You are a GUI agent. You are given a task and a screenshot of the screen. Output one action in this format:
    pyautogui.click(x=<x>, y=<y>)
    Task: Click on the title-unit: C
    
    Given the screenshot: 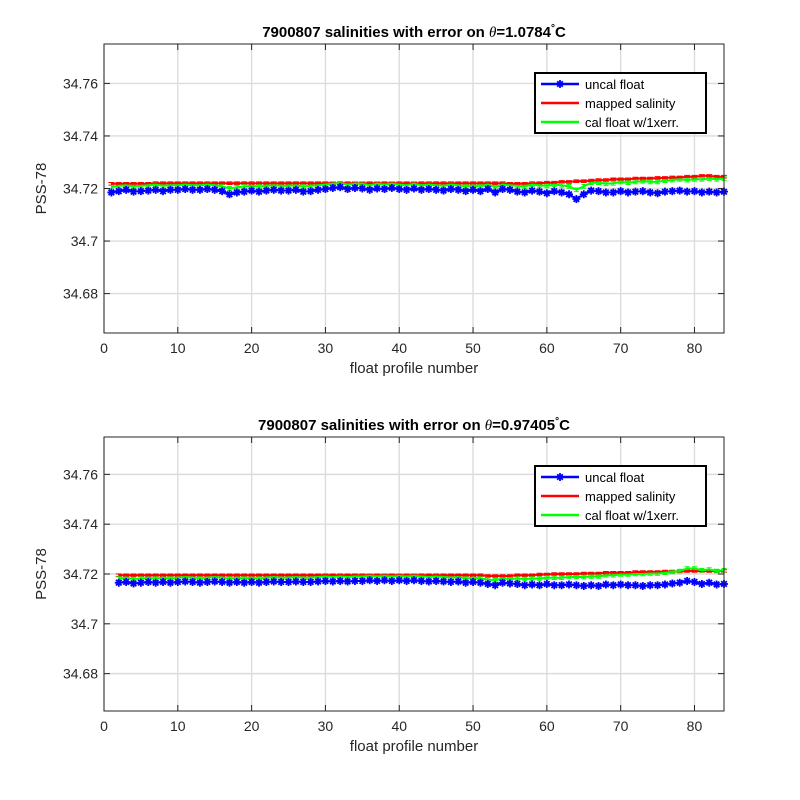 What is the action you would take?
    pyautogui.click(x=564, y=425)
    